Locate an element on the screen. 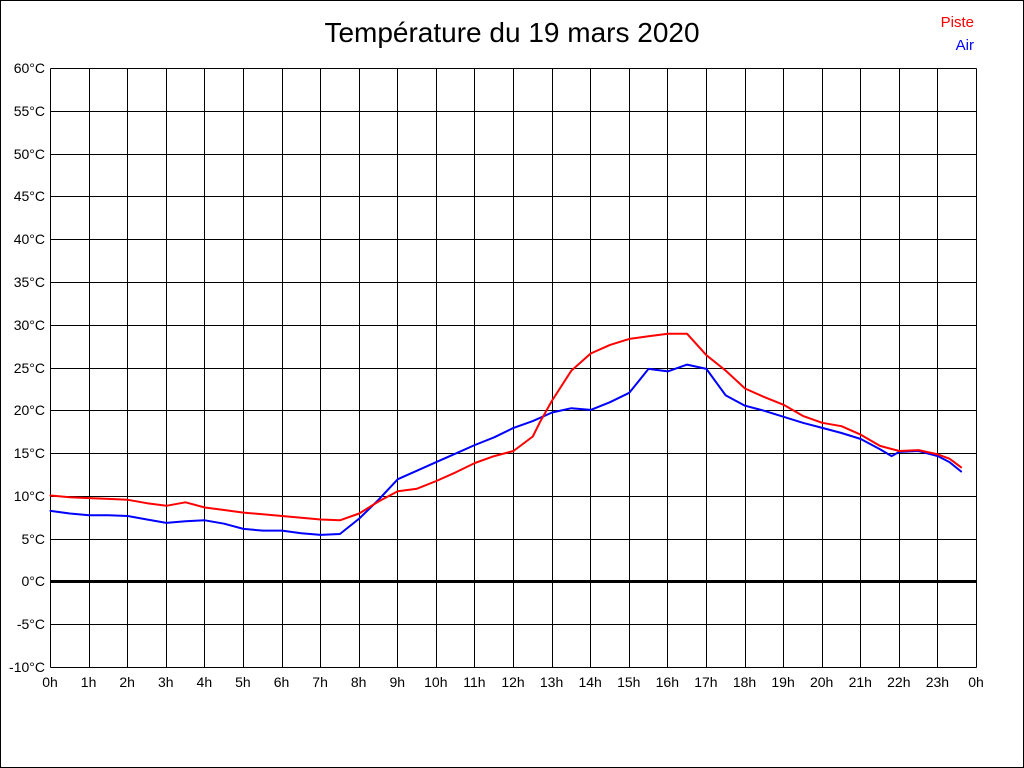 The width and height of the screenshot is (1024, 768). y-tick-label: 20°C is located at coordinates (29, 410).